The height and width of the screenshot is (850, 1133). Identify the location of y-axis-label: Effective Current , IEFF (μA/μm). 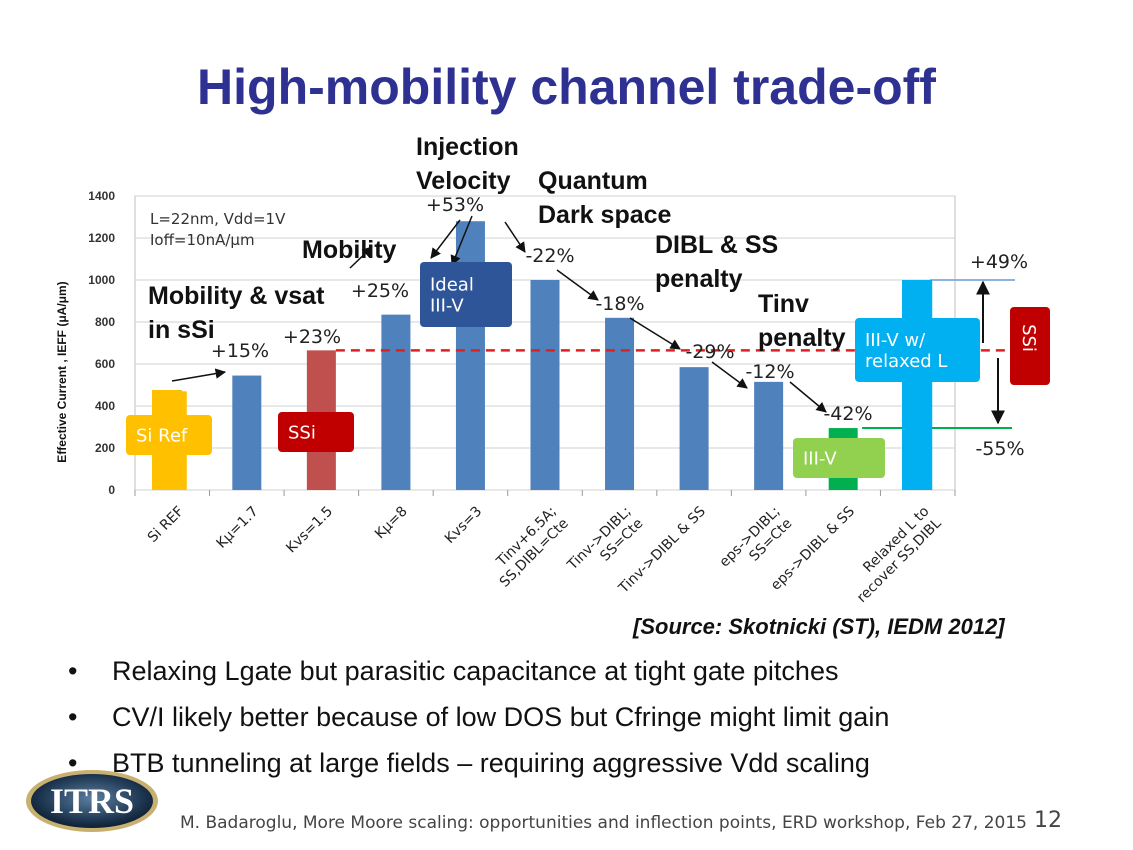
(62, 371).